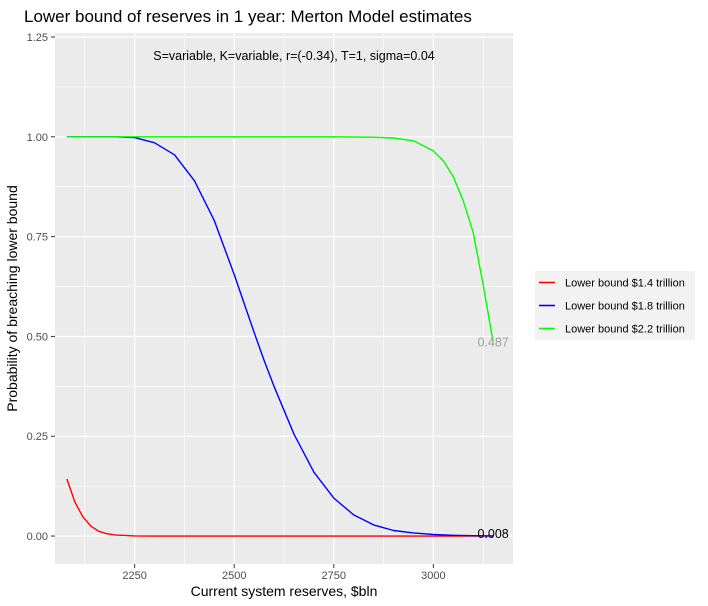  Describe the element at coordinates (284, 591) in the screenshot. I see `x-axis-title: Current system reserves, $bln` at that location.